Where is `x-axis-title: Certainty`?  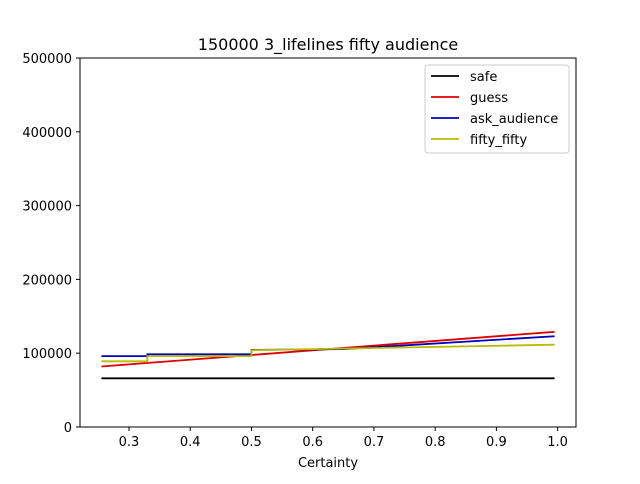 x-axis-title: Certainty is located at coordinates (328, 463).